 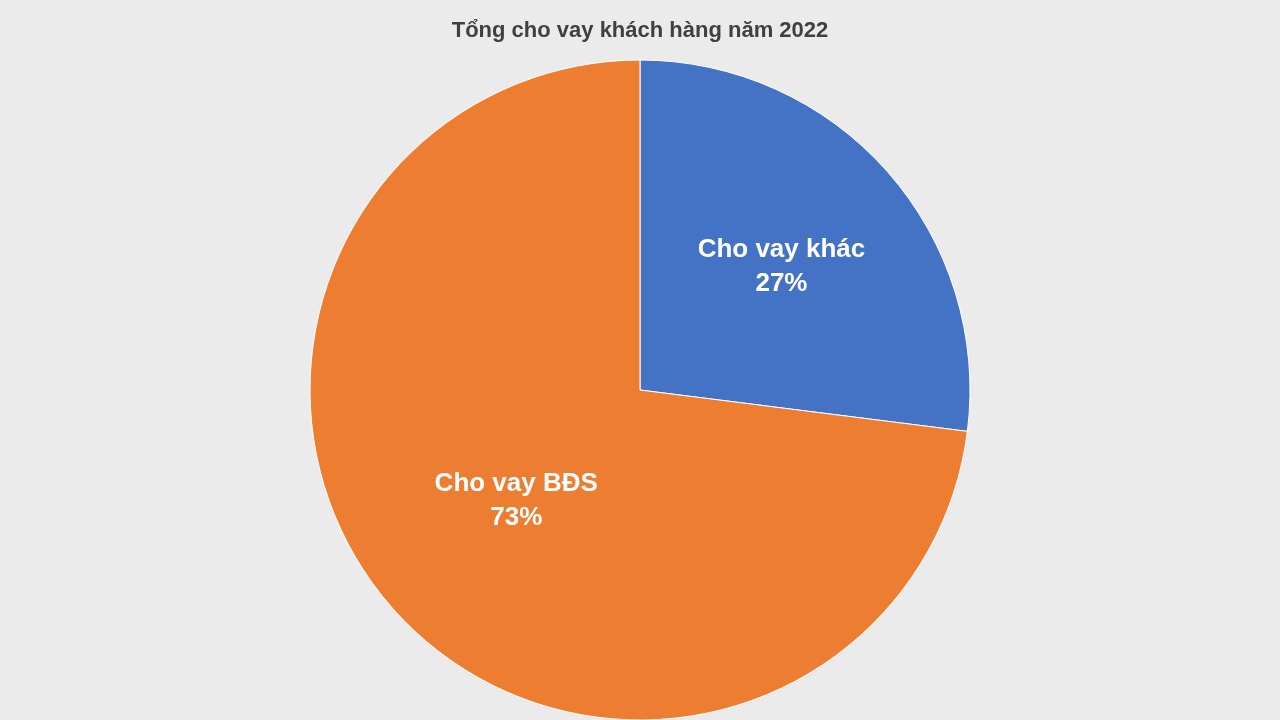 I want to click on slice-label: Cho vay BĐS, so click(x=516, y=482).